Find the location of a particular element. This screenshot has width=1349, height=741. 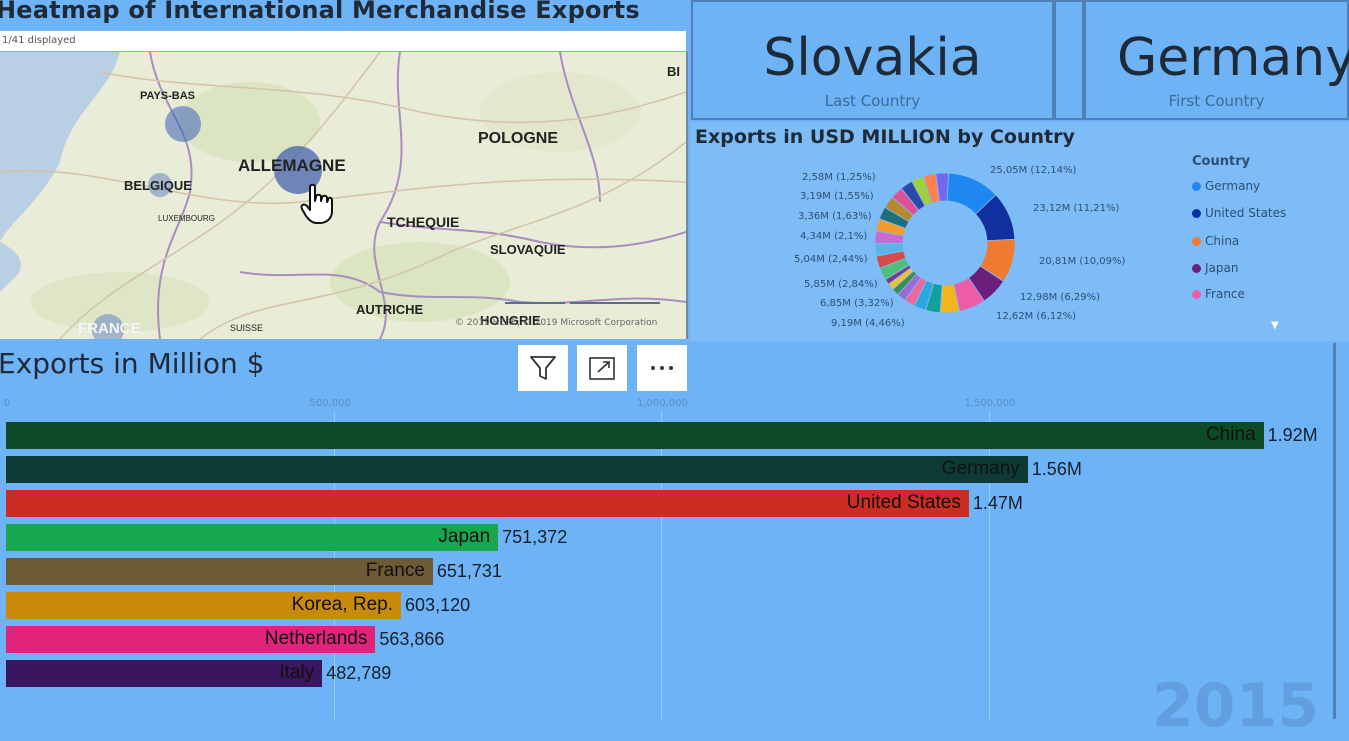

bar-value-label: 651,731 is located at coordinates (469, 571).